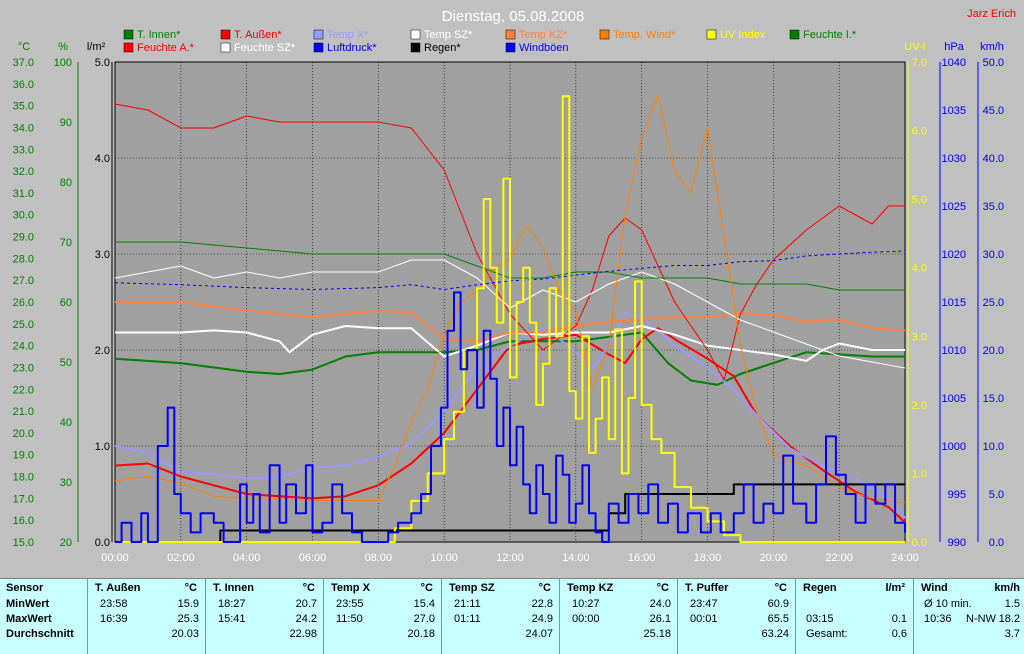  I want to click on uv-tick-label: 3.0, so click(919, 337).